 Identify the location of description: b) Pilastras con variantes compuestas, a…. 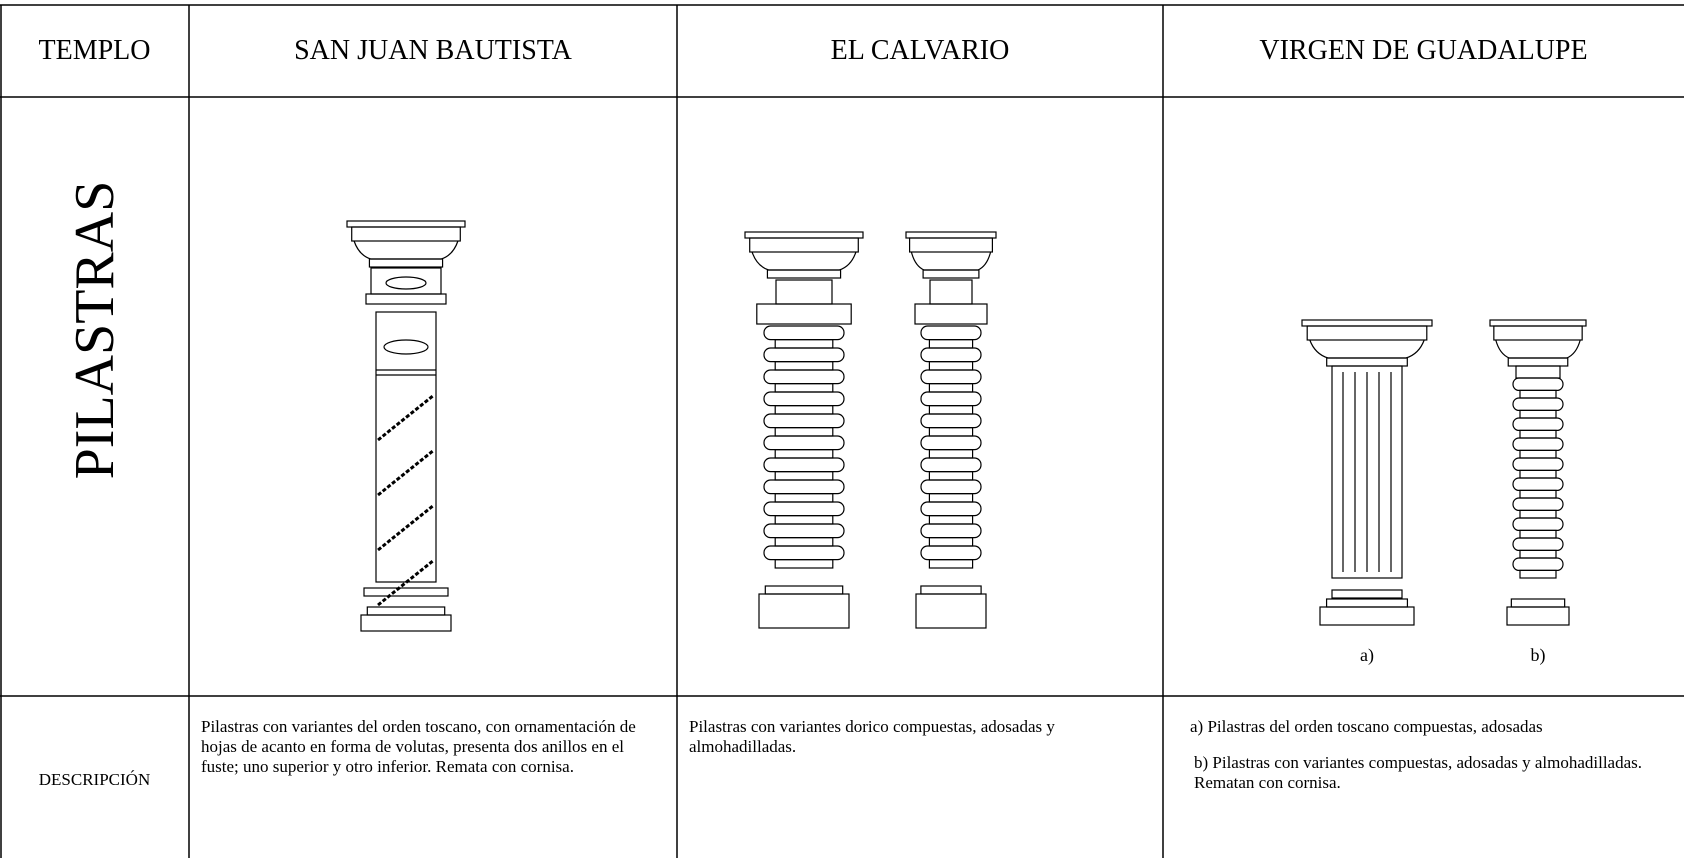
(1418, 772).